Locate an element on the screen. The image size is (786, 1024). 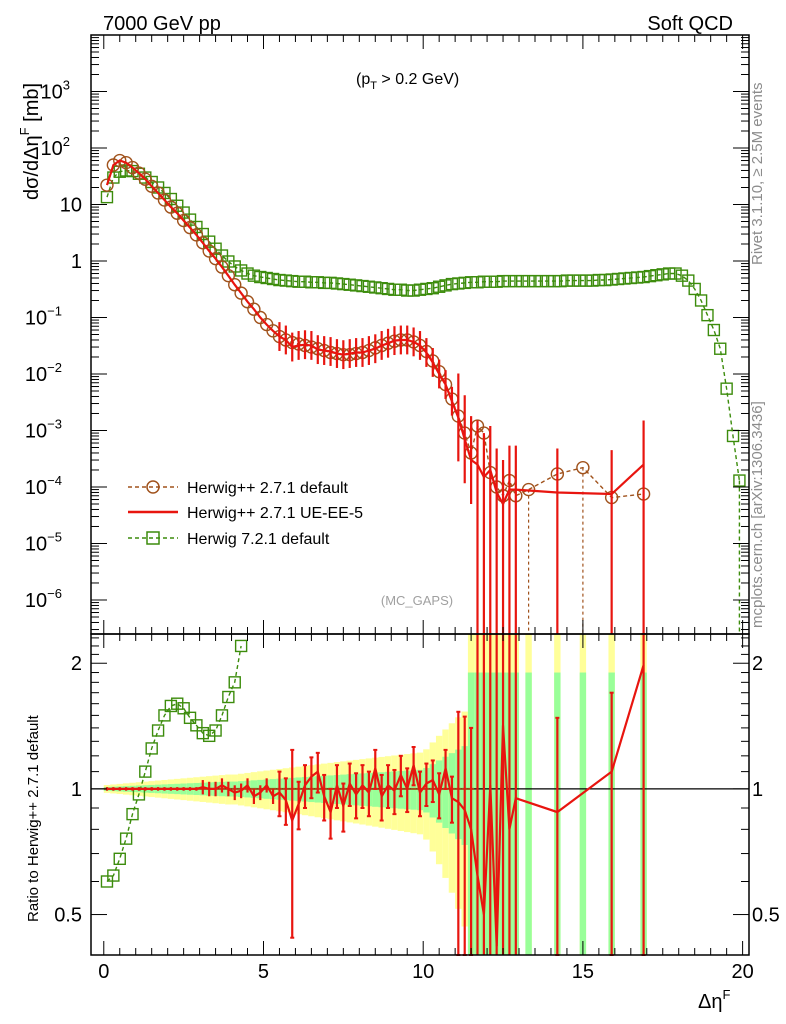
rivet-label: Rivet 3.1.10, ≥ 2.5M events is located at coordinates (757, 174).